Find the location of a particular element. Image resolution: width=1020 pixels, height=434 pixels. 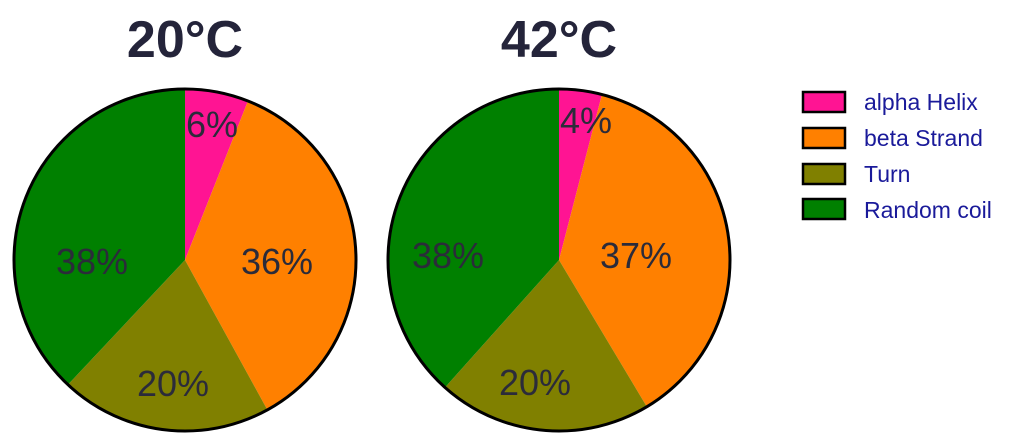

legend-swatch-beta-strand is located at coordinates (824, 138).